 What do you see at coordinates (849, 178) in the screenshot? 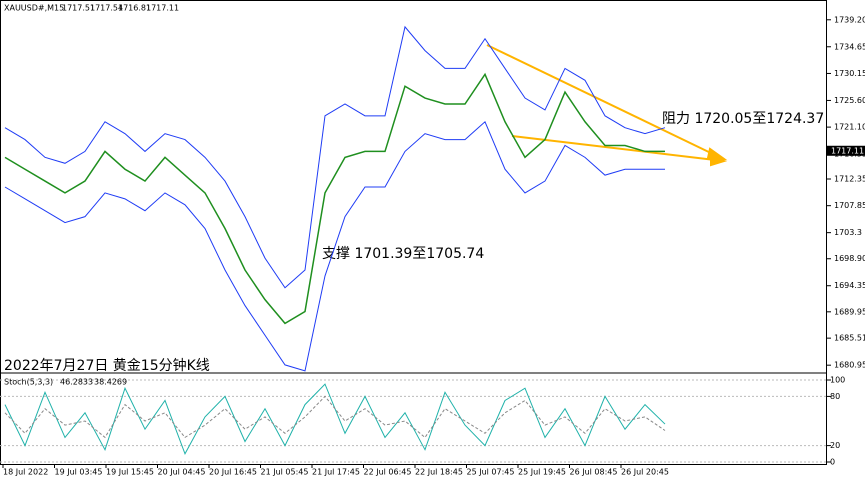
I see `y-tick-label: 1712.35` at bounding box center [849, 178].